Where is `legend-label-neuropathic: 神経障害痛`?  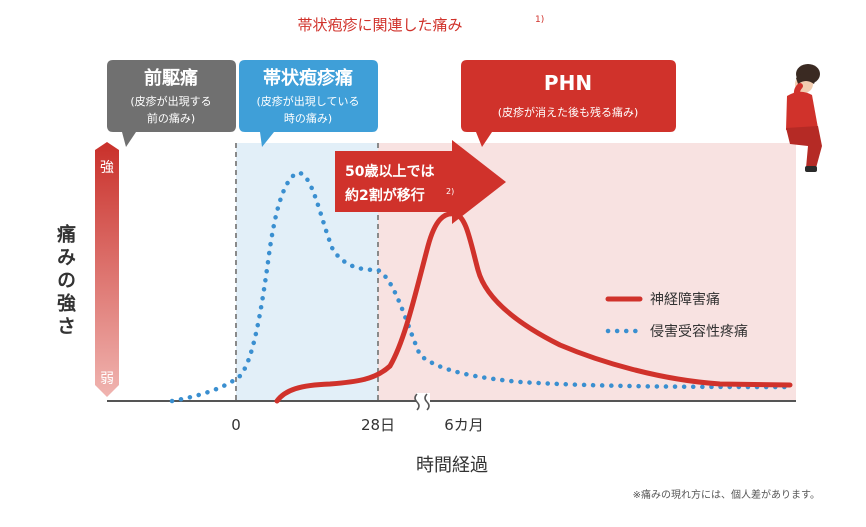
legend-label-neuropathic: 神経障害痛 is located at coordinates (685, 299).